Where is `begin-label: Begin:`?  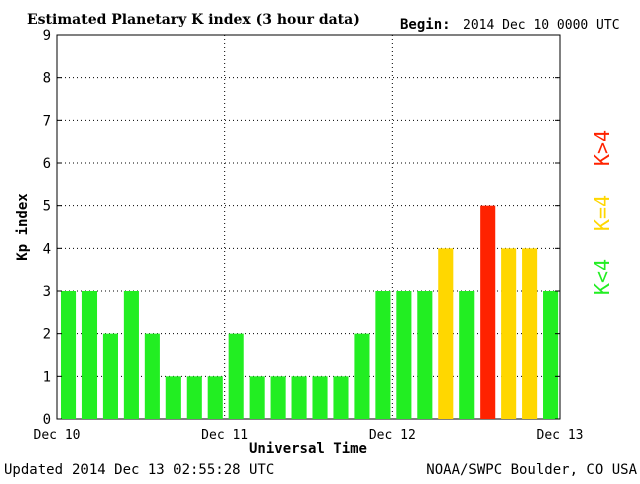 begin-label: Begin: is located at coordinates (425, 25).